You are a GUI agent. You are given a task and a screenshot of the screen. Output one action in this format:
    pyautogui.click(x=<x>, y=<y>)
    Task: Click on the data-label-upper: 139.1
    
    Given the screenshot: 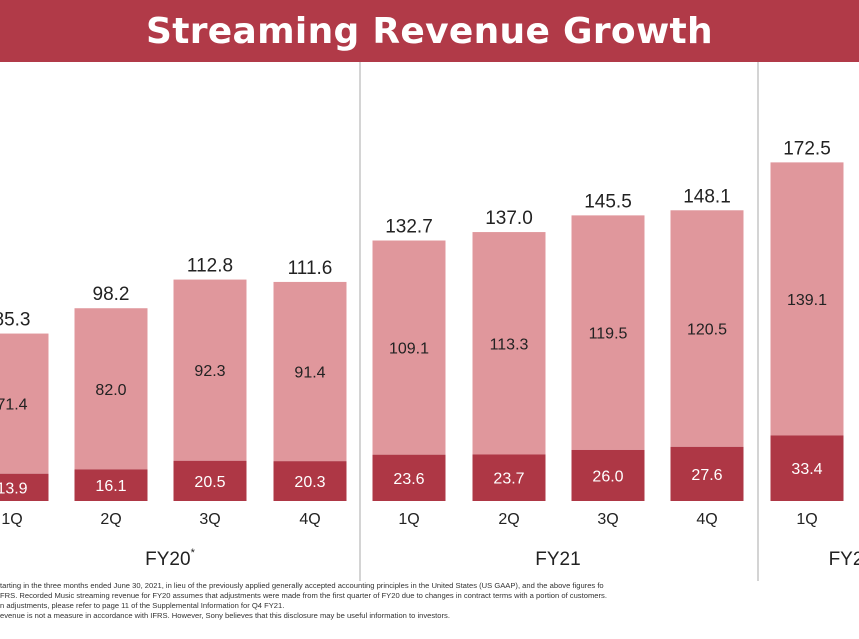 What is the action you would take?
    pyautogui.click(x=807, y=300)
    